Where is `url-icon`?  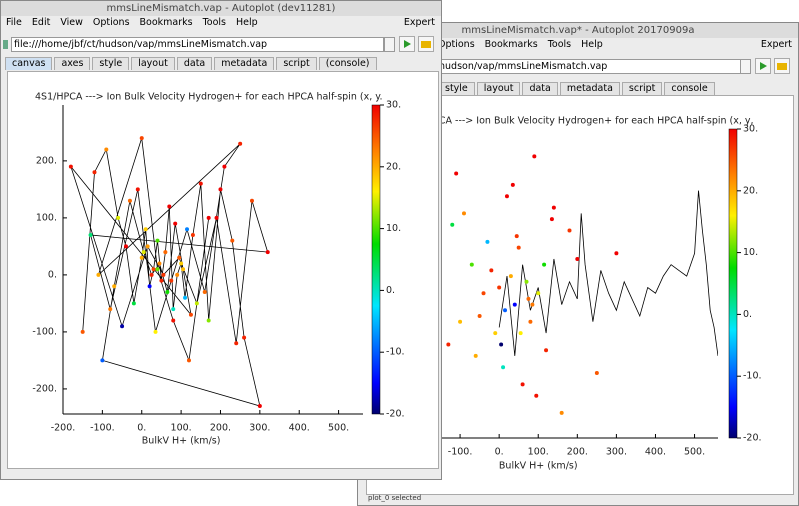
url-icon is located at coordinates (5, 44).